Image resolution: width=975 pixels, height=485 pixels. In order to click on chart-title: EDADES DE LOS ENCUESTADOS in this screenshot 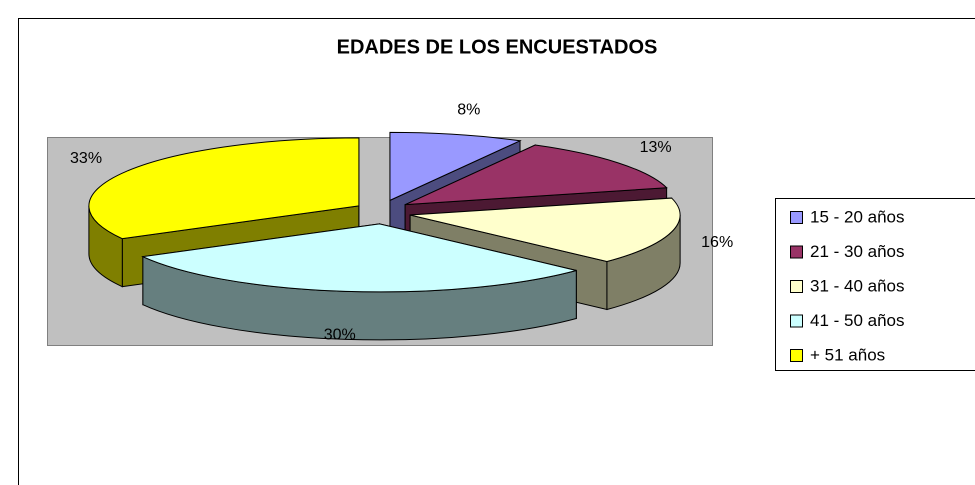, I will do `click(497, 47)`.